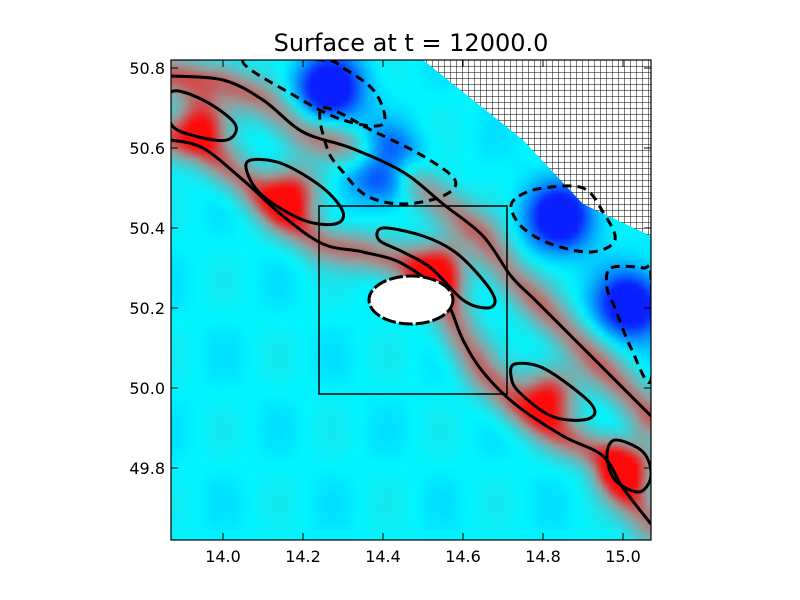  I want to click on y-tick-label: 49.8, so click(147, 468).